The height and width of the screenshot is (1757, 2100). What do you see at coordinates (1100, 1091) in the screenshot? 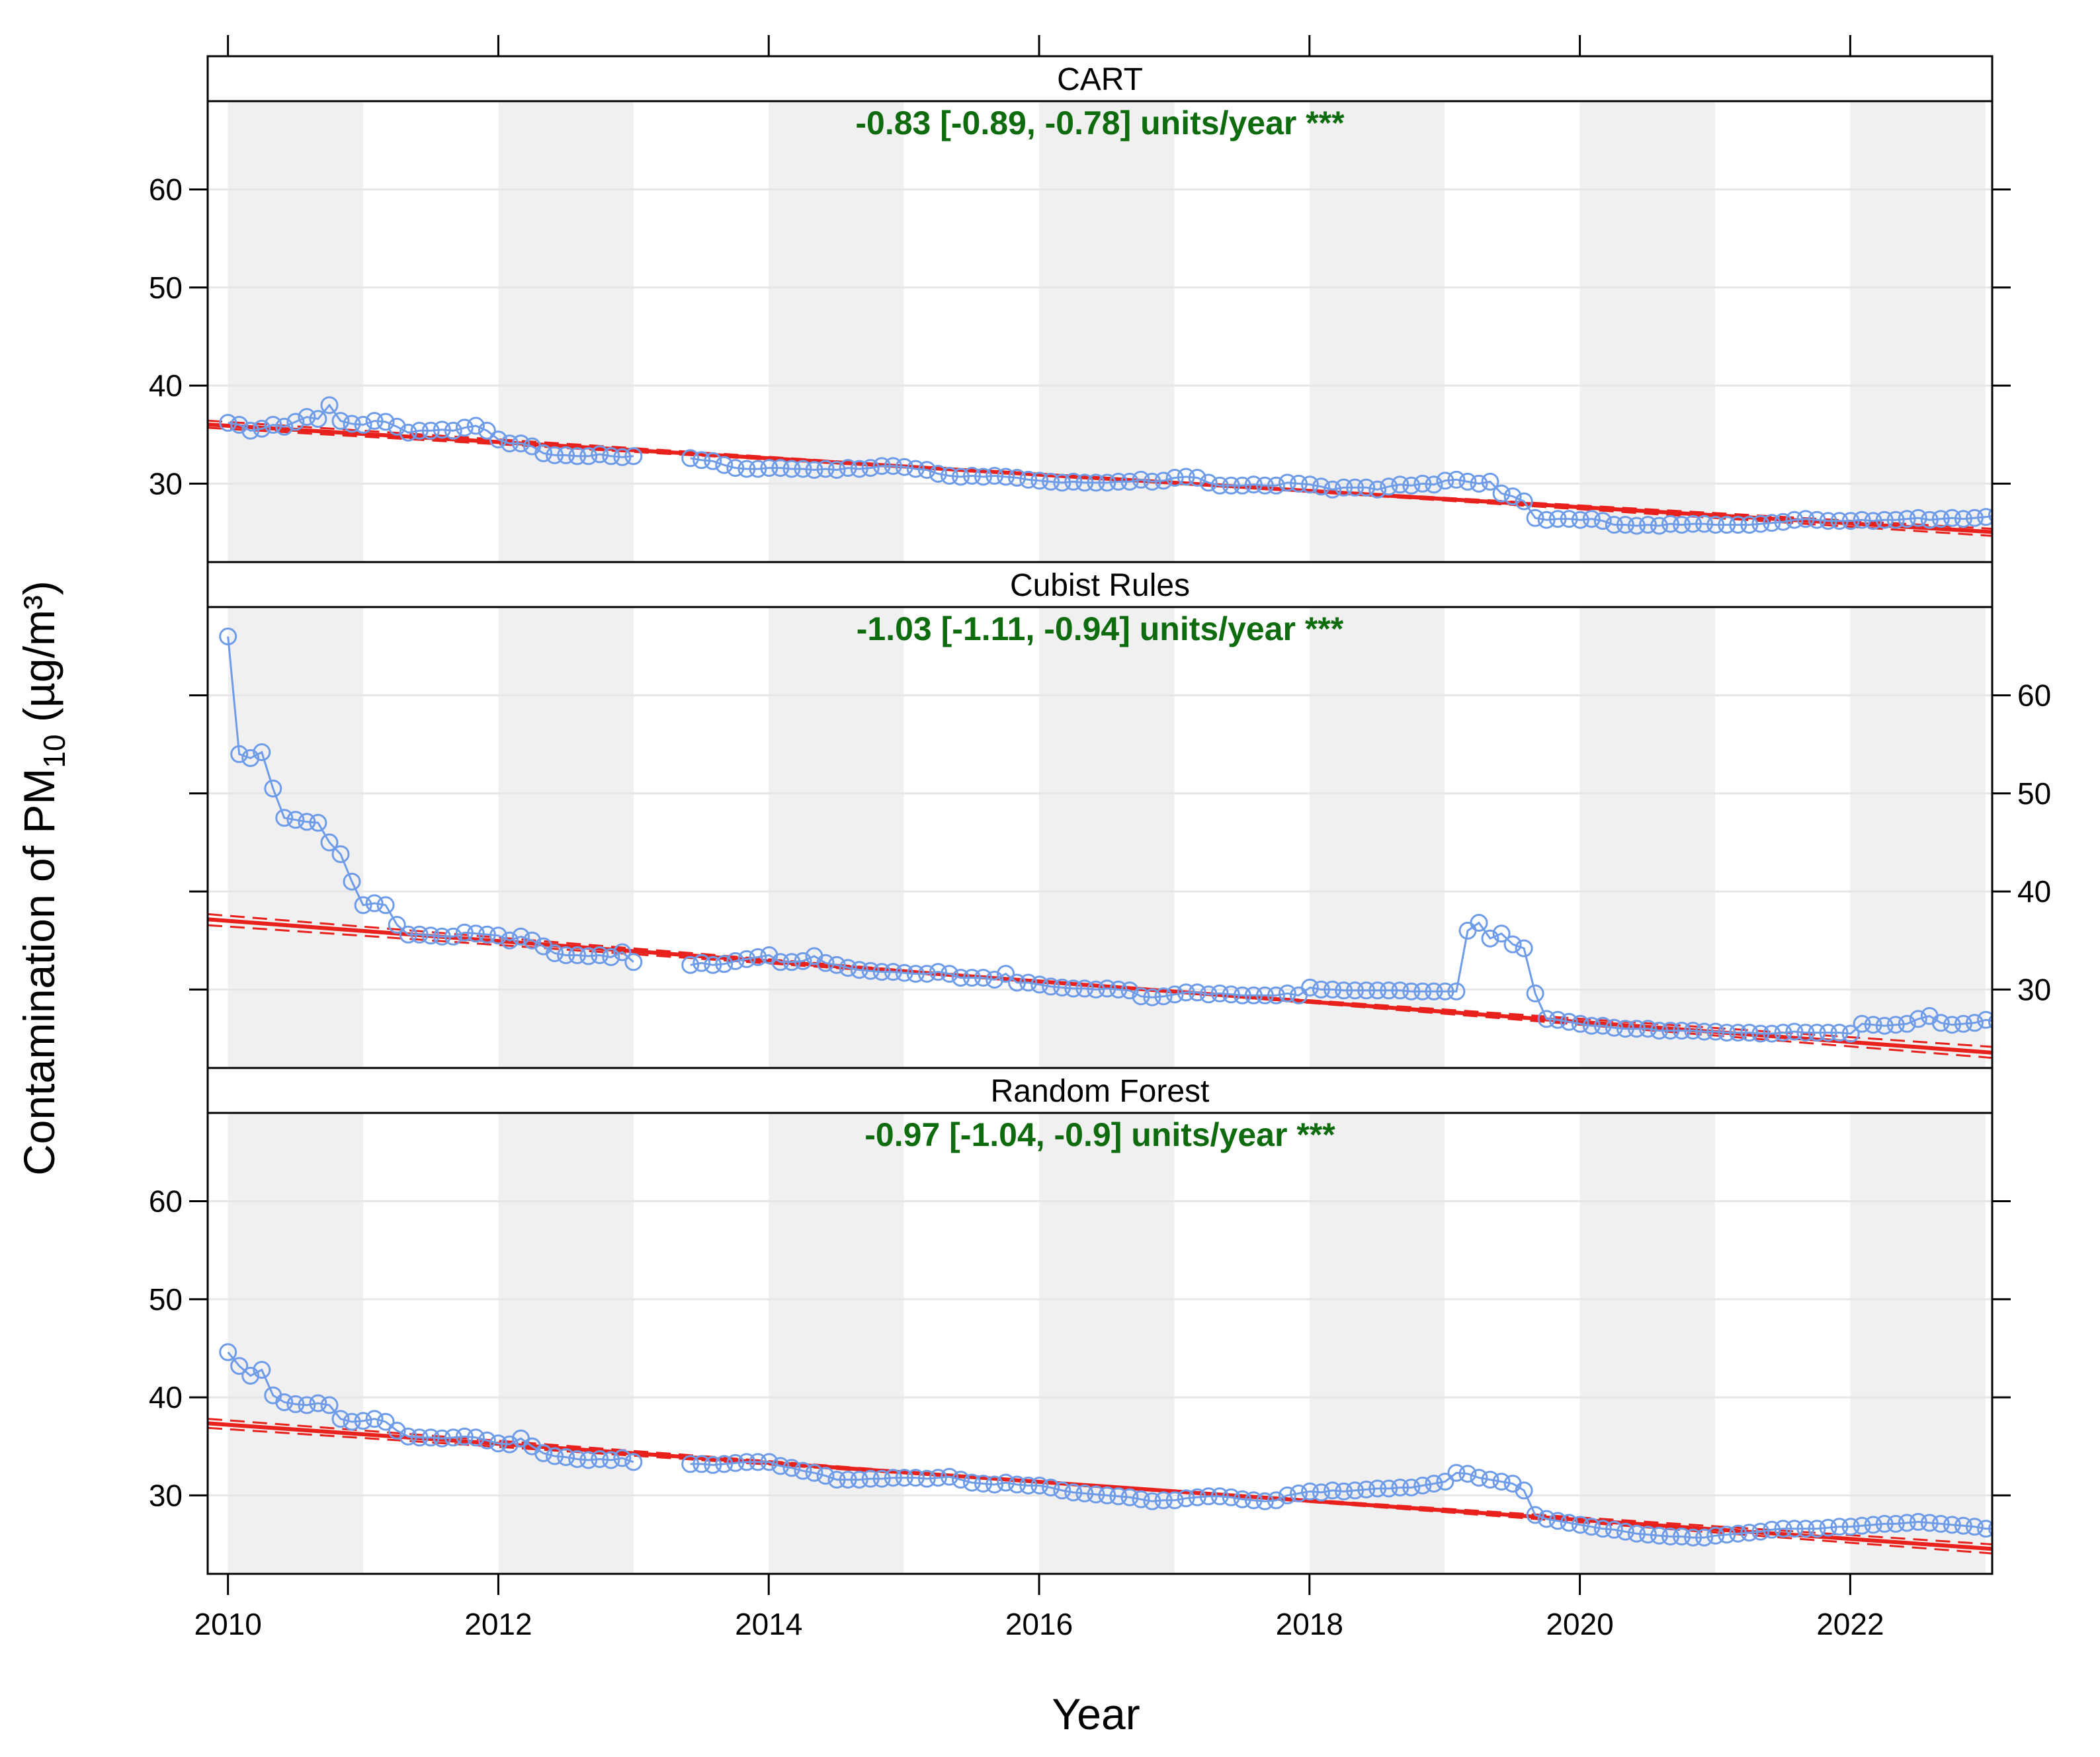
I see `panel-strip-title: Random Forest` at bounding box center [1100, 1091].